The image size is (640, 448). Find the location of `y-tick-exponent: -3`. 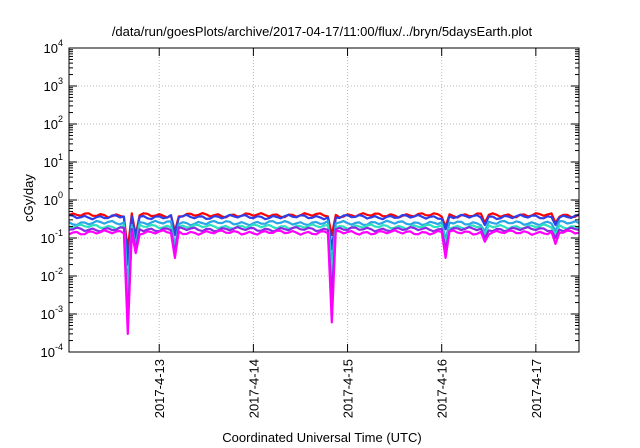

y-tick-exponent: -3 is located at coordinates (59, 309).